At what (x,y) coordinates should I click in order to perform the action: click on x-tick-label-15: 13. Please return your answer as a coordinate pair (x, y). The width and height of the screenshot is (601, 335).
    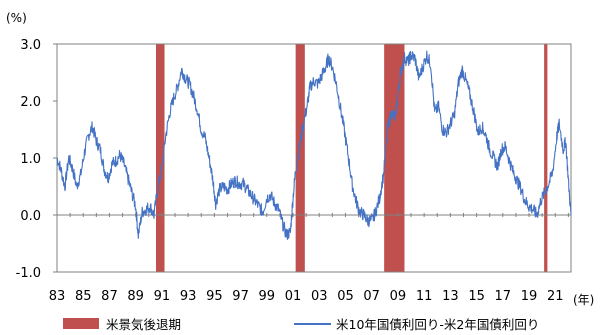
    Looking at the image, I should click on (450, 296).